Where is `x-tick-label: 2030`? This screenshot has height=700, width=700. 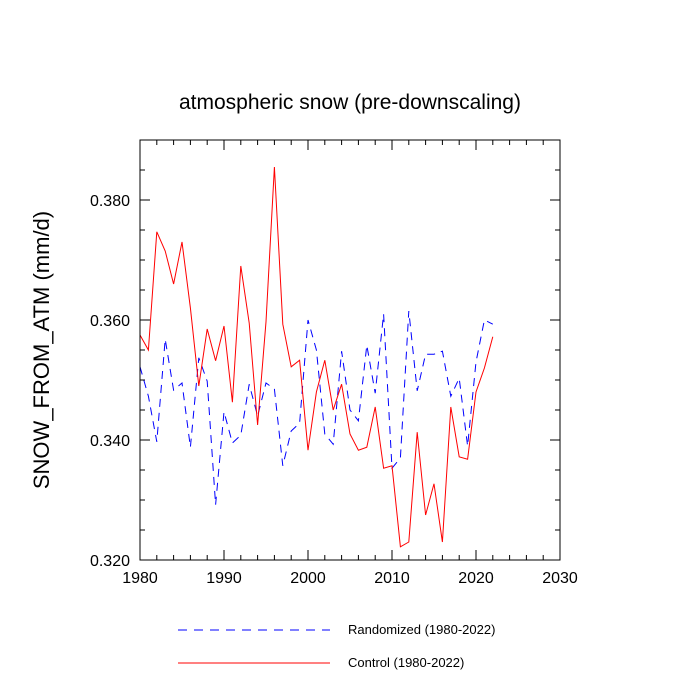 x-tick-label: 2030 is located at coordinates (560, 578).